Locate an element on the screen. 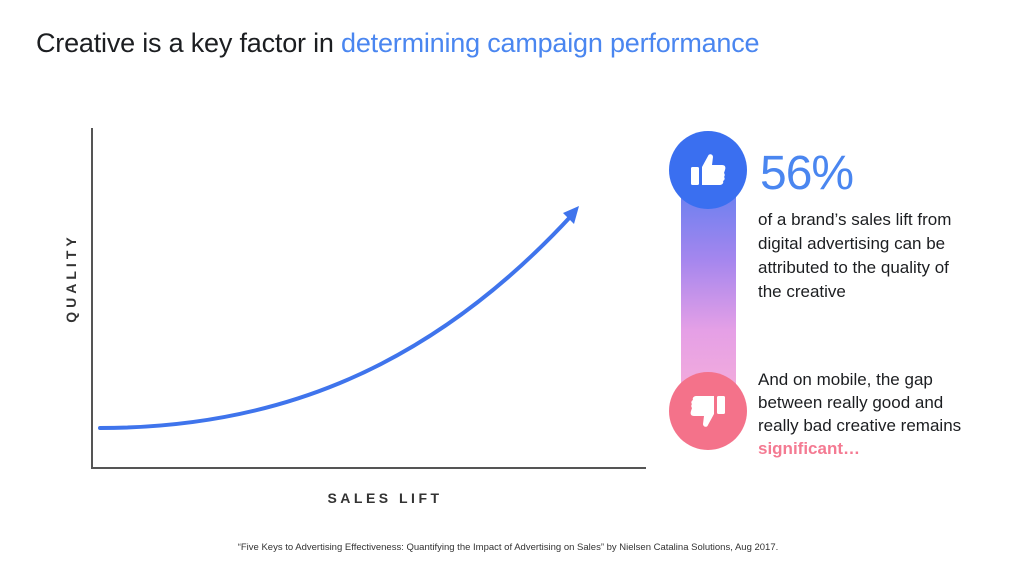  stat-value: 56% is located at coordinates (807, 173).